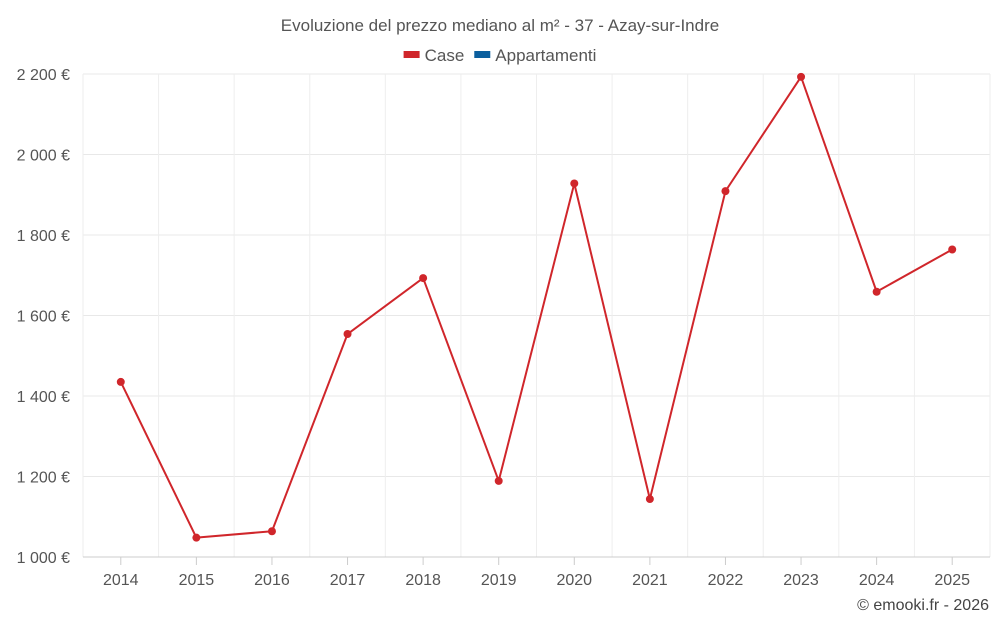  I want to click on legend-swatch-case, so click(411, 54).